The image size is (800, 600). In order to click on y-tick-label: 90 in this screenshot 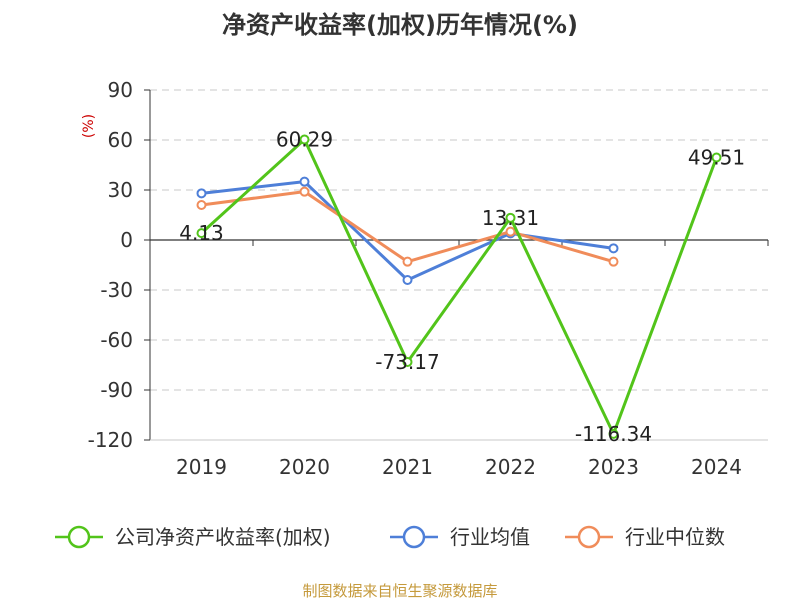, I will do `click(120, 90)`.